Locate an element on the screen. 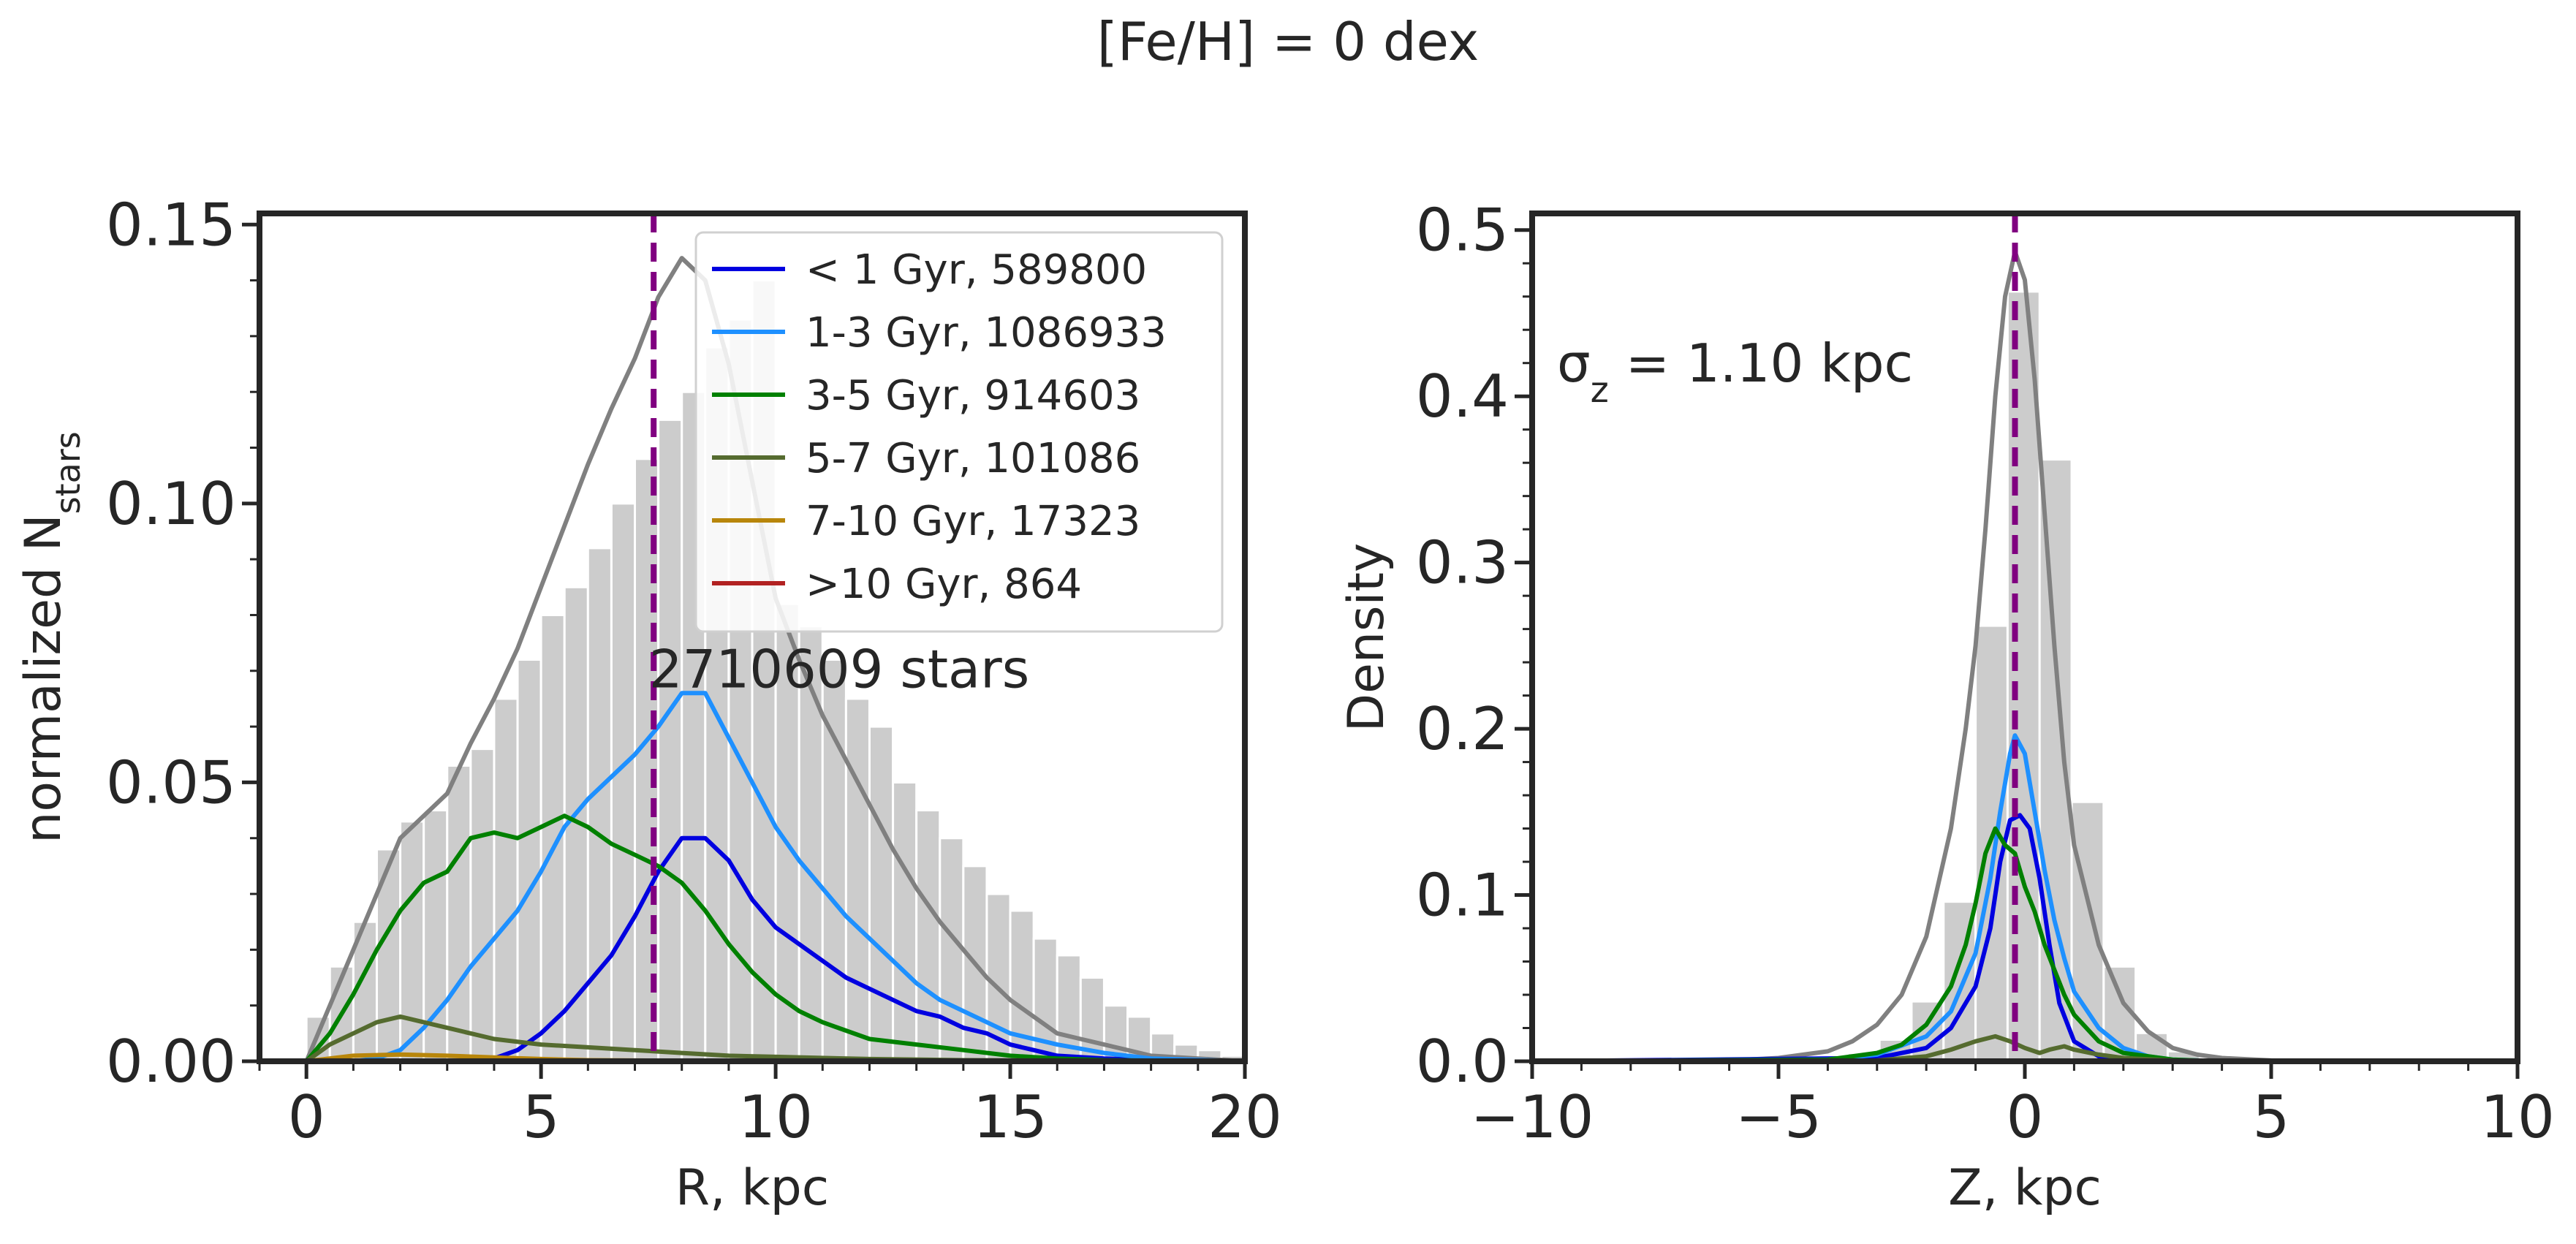 The image size is (2576, 1244). x-axis-label: Z, kpc is located at coordinates (2025, 1188).